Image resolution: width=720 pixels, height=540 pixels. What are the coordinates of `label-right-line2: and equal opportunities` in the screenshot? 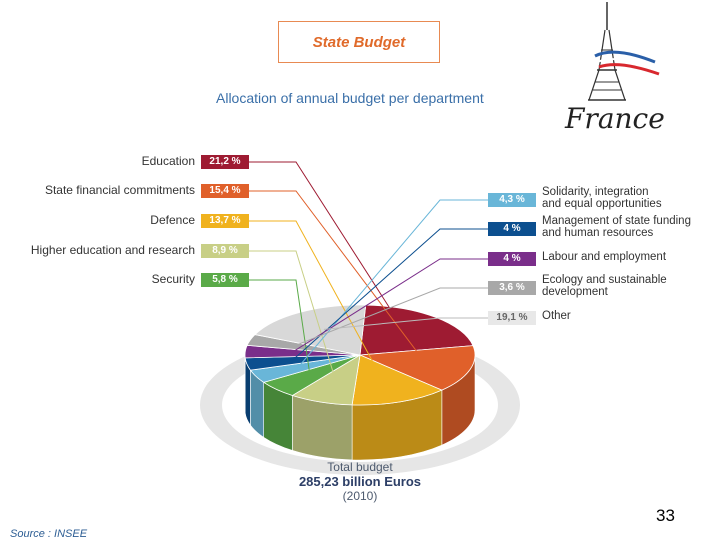 It's located at (602, 204).